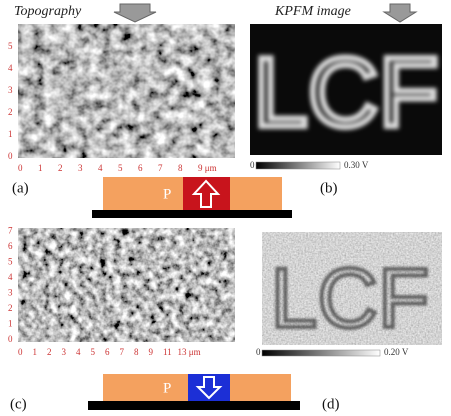 The height and width of the screenshot is (416, 451). What do you see at coordinates (207, 168) in the screenshot?
I see `x-tick-label: 9 μm` at bounding box center [207, 168].